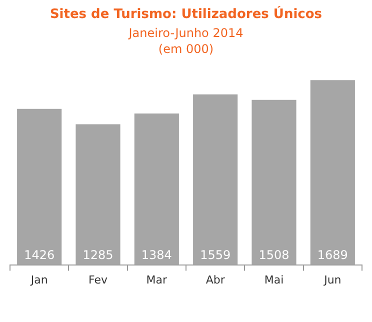 Image resolution: width=372 pixels, height=322 pixels. What do you see at coordinates (39, 255) in the screenshot?
I see `data-label: 1426` at bounding box center [39, 255].